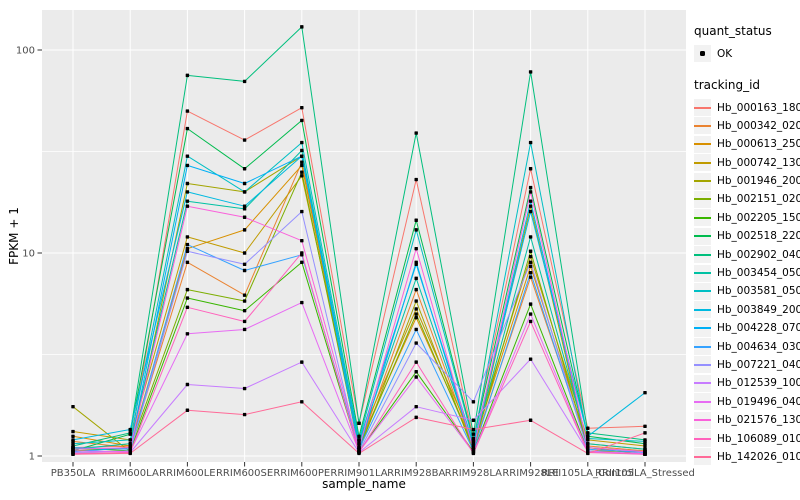  Describe the element at coordinates (747, 144) in the screenshot. I see `legend-item: Hb_000613_250` at that location.